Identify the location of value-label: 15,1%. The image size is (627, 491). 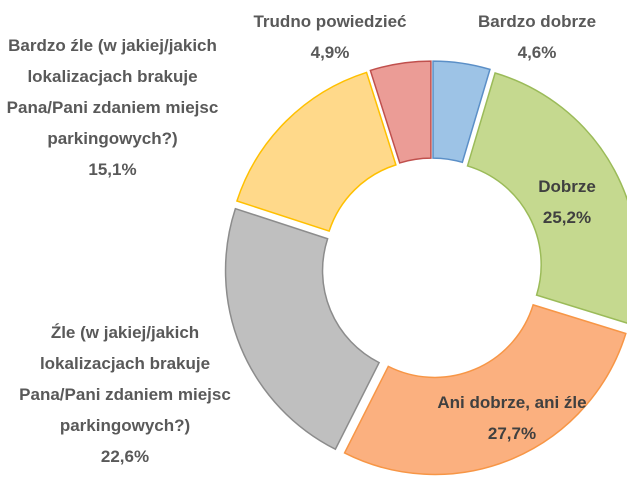
(112, 169).